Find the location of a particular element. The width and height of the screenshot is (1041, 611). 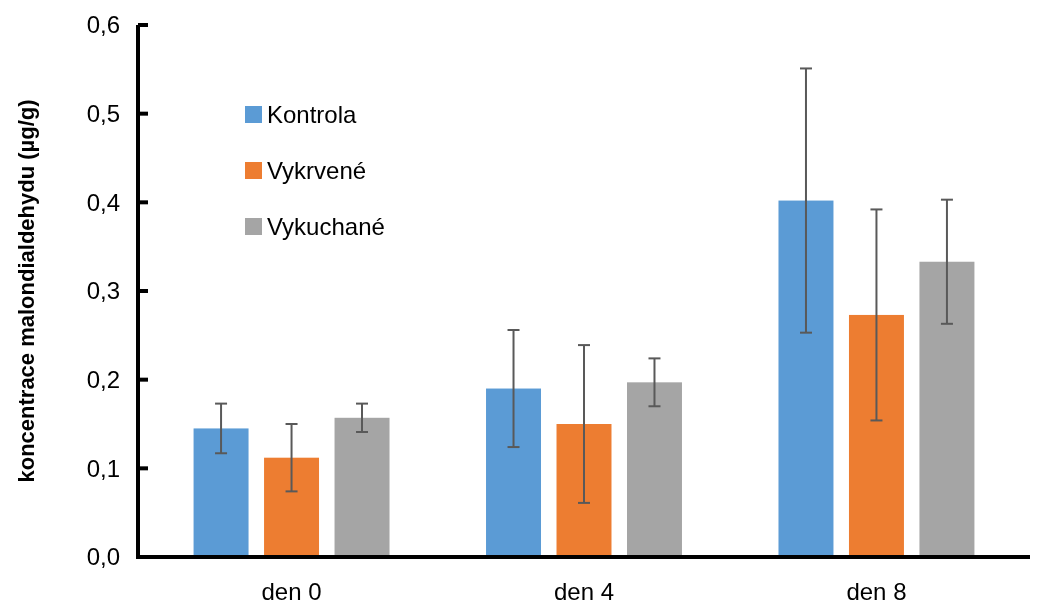

y-tick-label: 0,4 is located at coordinates (103, 202).